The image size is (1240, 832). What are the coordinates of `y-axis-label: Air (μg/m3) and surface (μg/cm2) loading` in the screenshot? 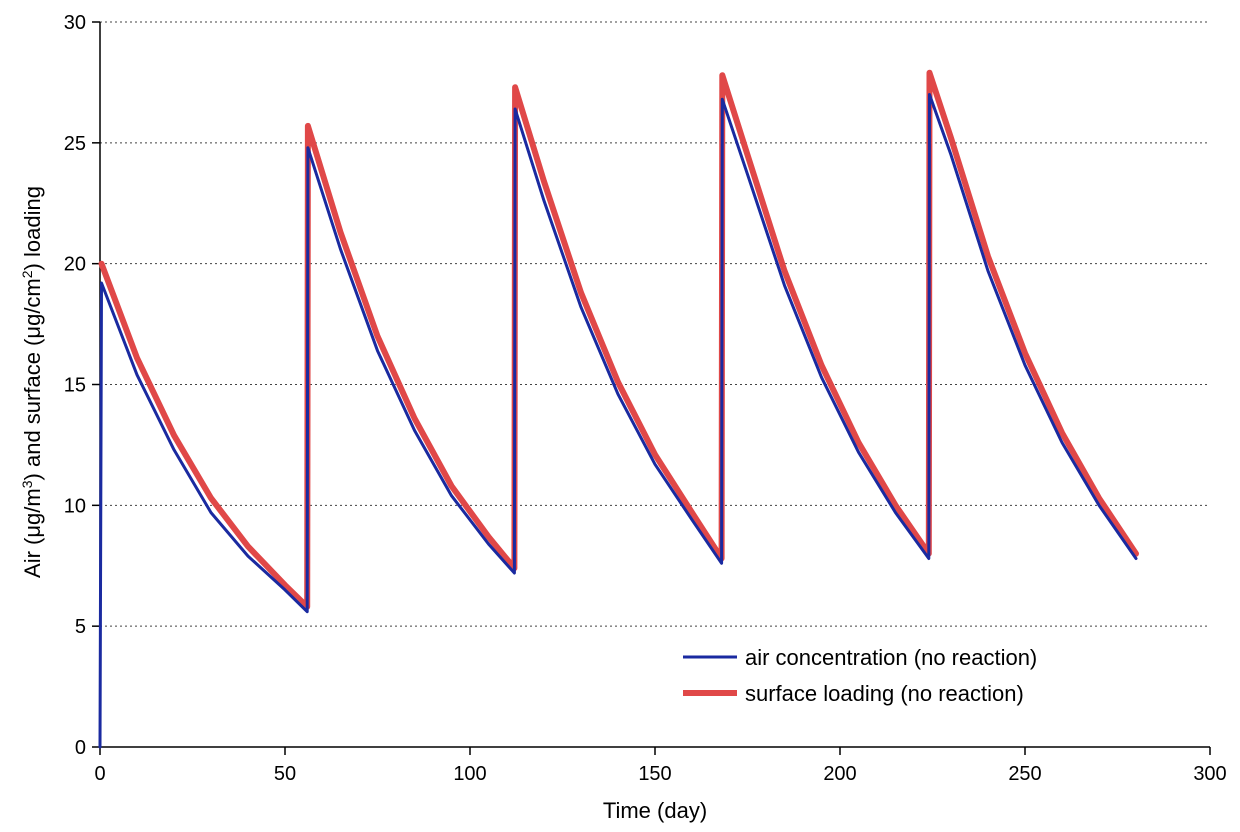 It's located at (32, 382).